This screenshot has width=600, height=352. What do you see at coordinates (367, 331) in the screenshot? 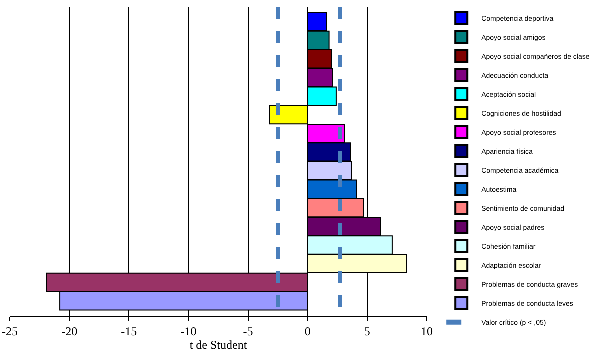
I see `x-tick-label: 5` at bounding box center [367, 331].